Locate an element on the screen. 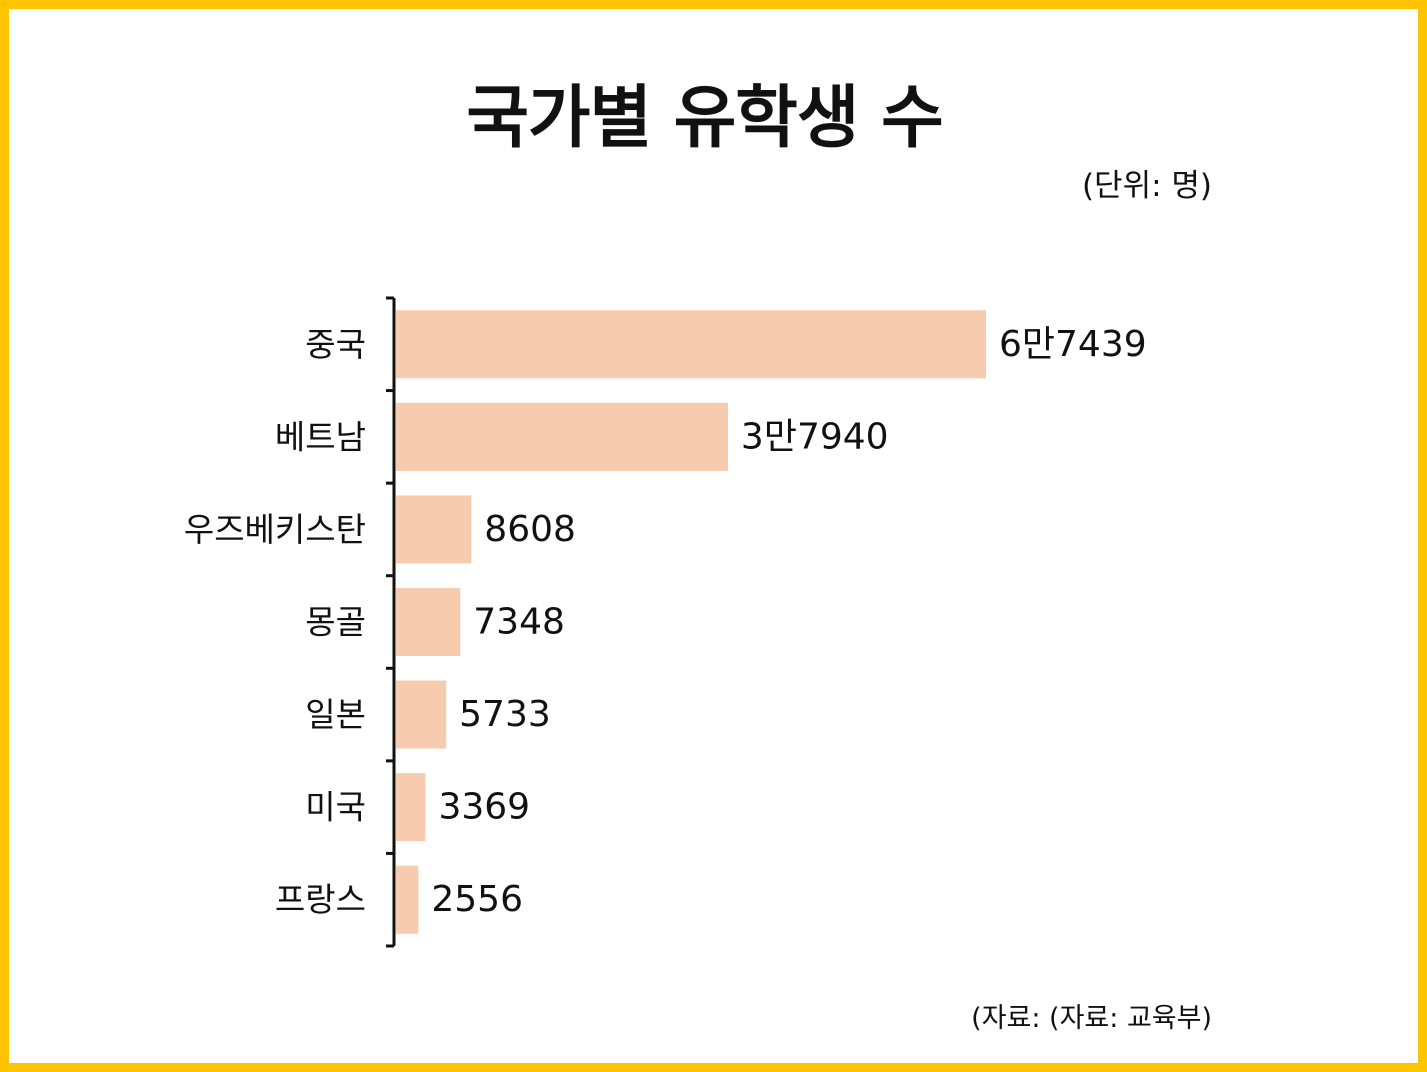  source-note: (자료: (자료: 교육부) is located at coordinates (1091, 1018).